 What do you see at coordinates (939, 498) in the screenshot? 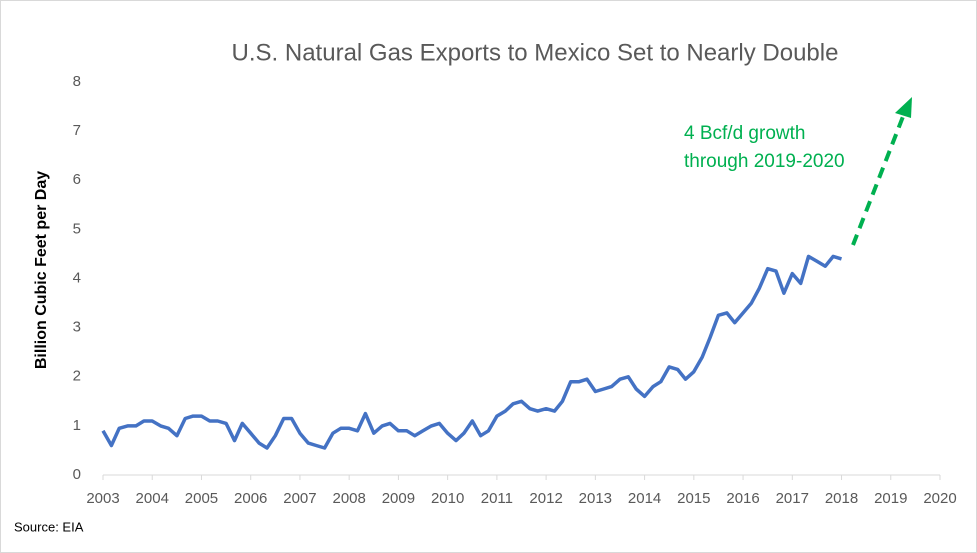
I see `x-tick-label: 2020` at bounding box center [939, 498].